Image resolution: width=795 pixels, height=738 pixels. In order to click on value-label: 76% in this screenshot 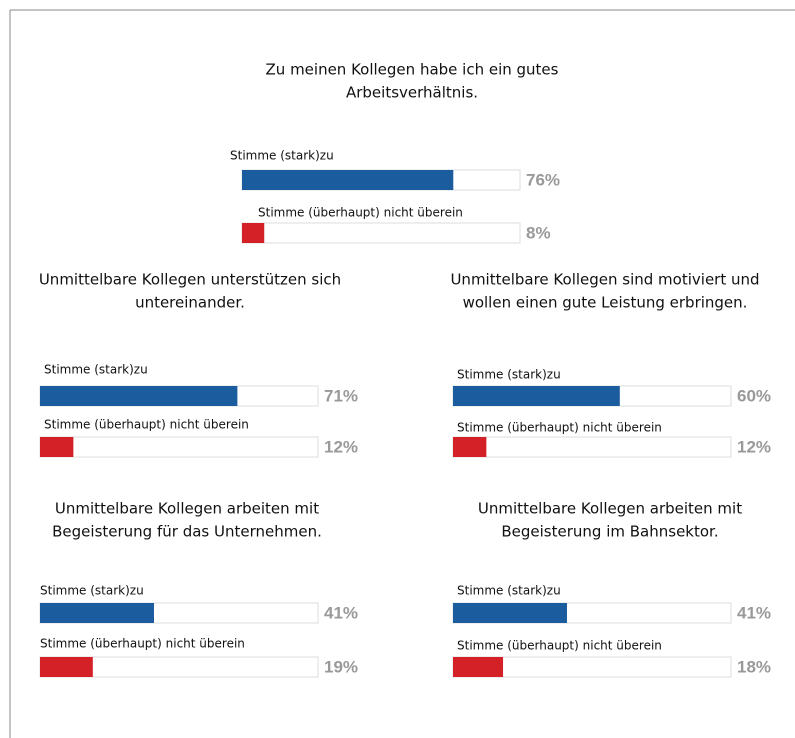, I will do `click(543, 179)`.